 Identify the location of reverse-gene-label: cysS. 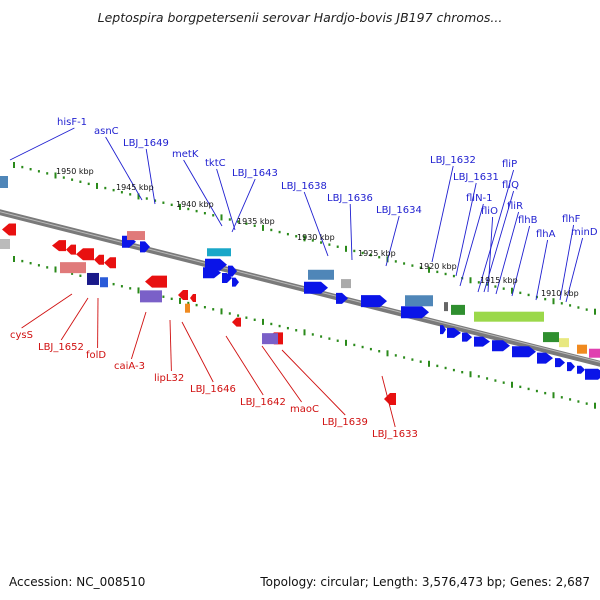
(21, 335).